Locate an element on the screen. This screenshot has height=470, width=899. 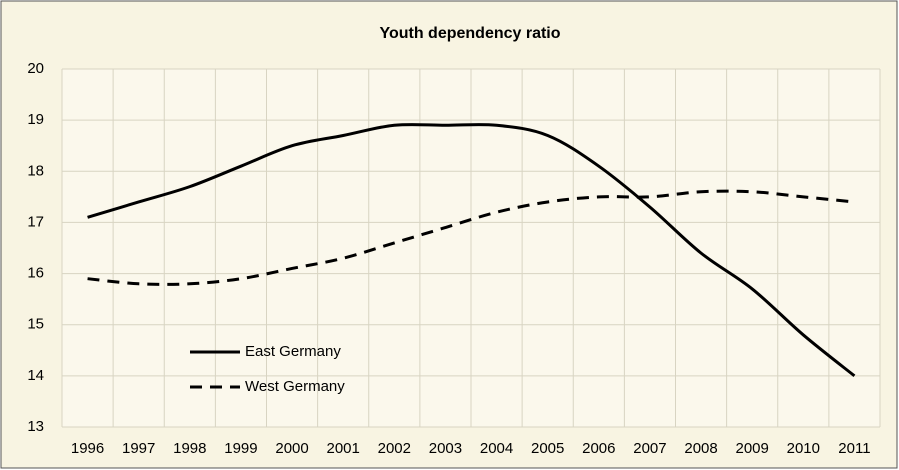
y-tick-label: 18 is located at coordinates (35, 170).